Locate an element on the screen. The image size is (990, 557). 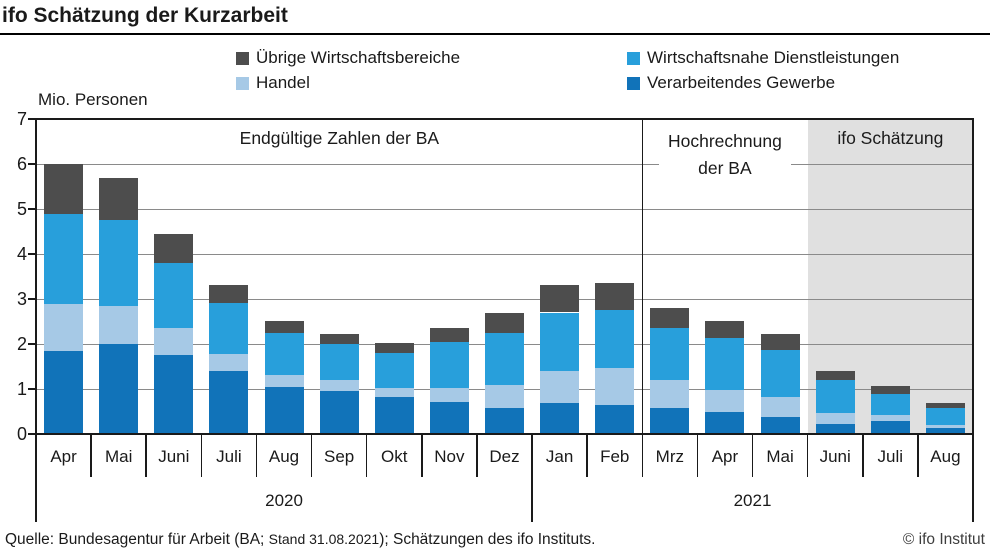
legend-label-uebrige: Übrige Wirtschaftsbereiche is located at coordinates (358, 57).